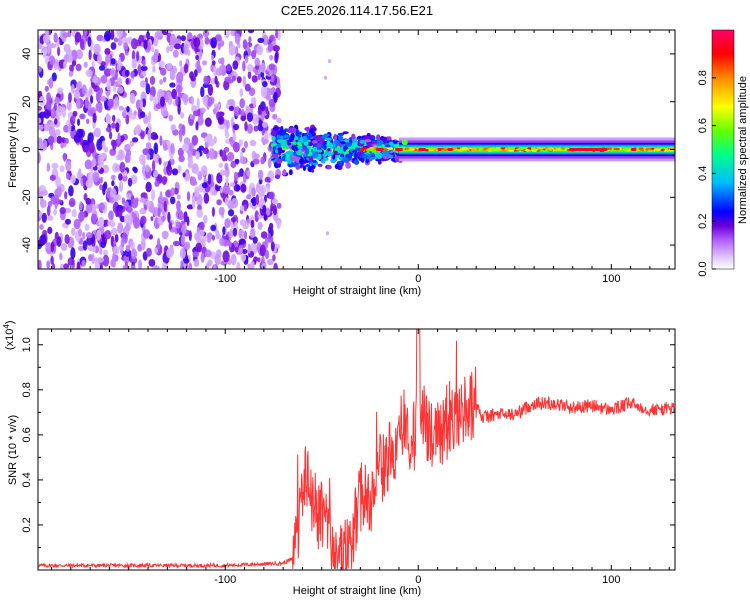 The width and height of the screenshot is (750, 600). I want to click on y-tick-label: -20, so click(27, 197).